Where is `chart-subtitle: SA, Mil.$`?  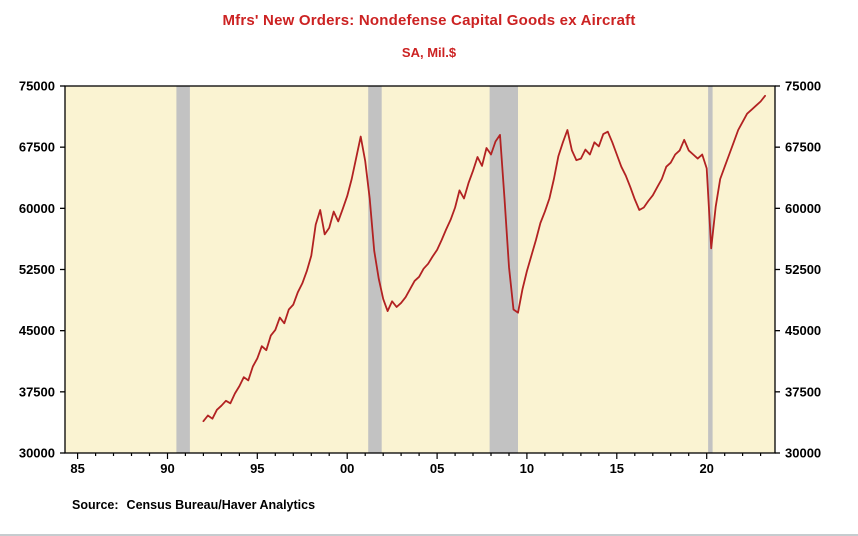
chart-subtitle: SA, Mil.$ is located at coordinates (429, 52).